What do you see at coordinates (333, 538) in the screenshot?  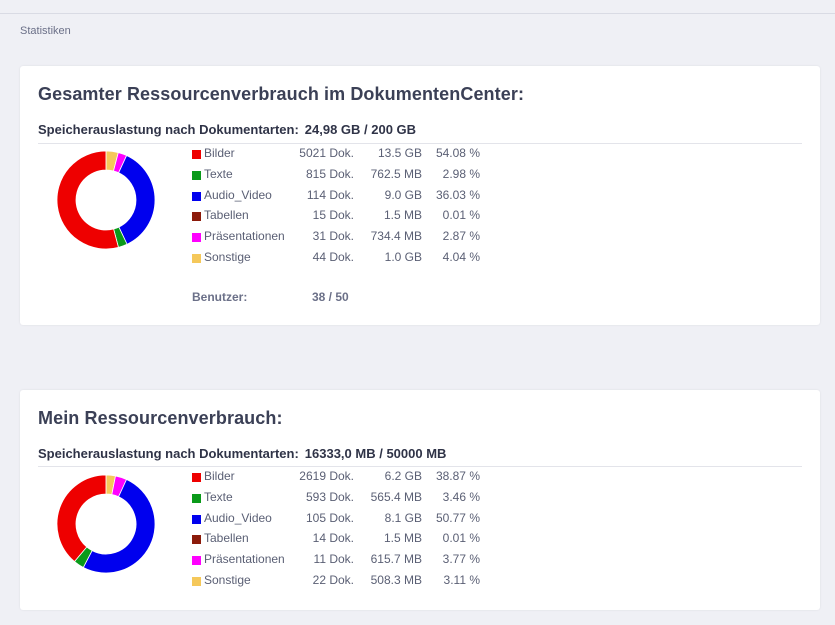 I see `doc-count: 14 Dok.` at bounding box center [333, 538].